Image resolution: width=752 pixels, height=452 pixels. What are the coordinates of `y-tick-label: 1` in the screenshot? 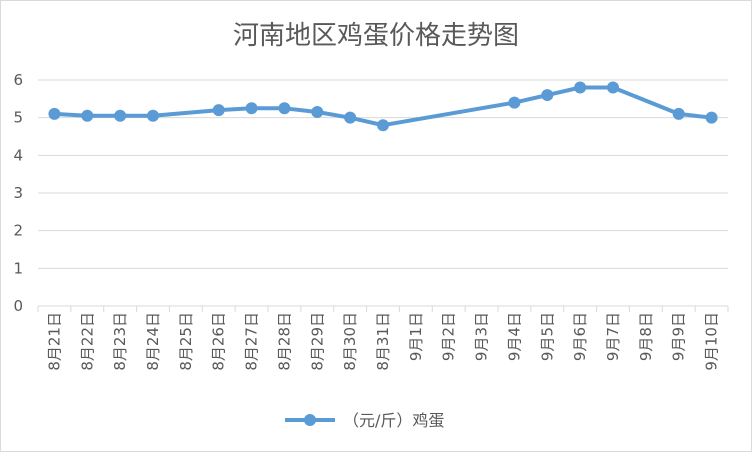 It's located at (18, 268).